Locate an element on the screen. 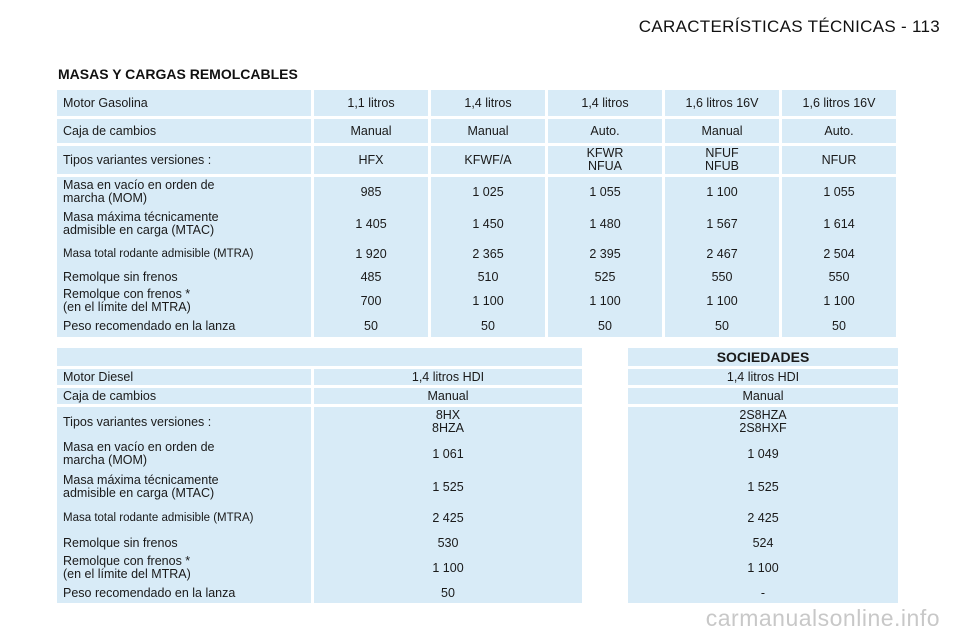  table-cell: 524 is located at coordinates (763, 543).